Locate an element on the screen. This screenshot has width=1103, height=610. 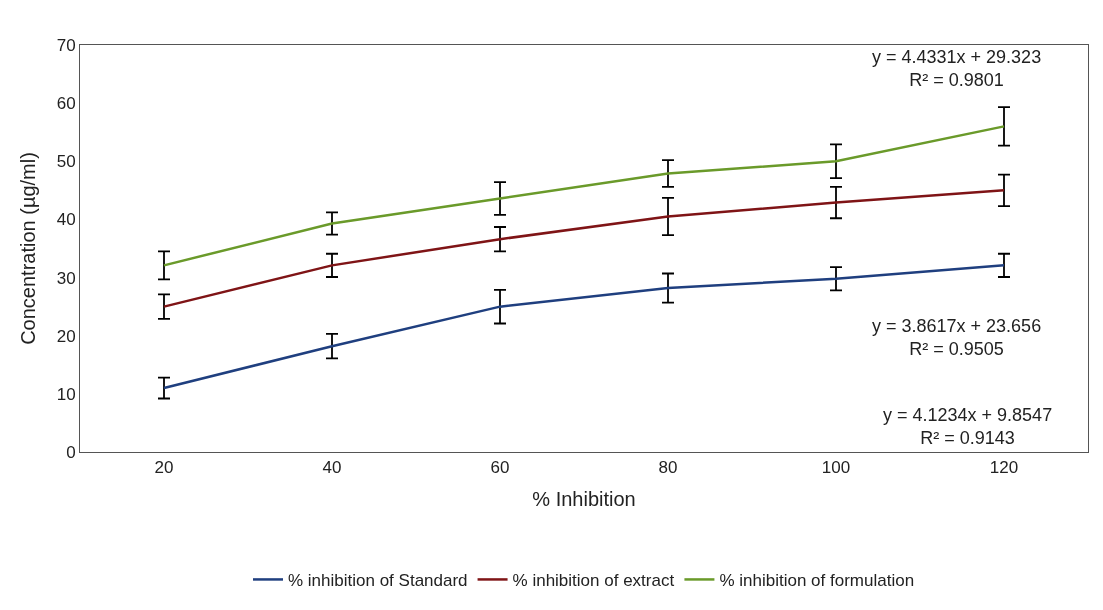
legend-label: % inhibition of extract is located at coordinates (593, 581).